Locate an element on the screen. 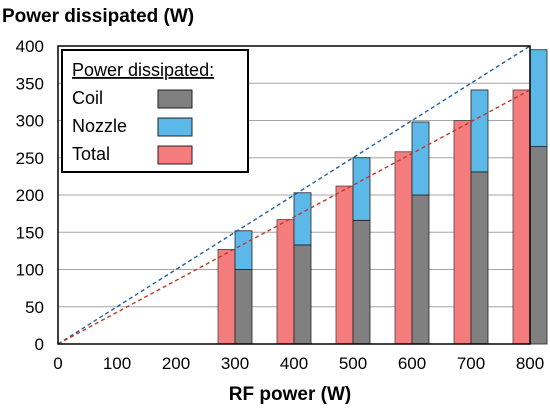 This screenshot has height=411, width=550. y-tick-labels: 0 50 100 150 200 250 300 350 400 is located at coordinates (30, 195).